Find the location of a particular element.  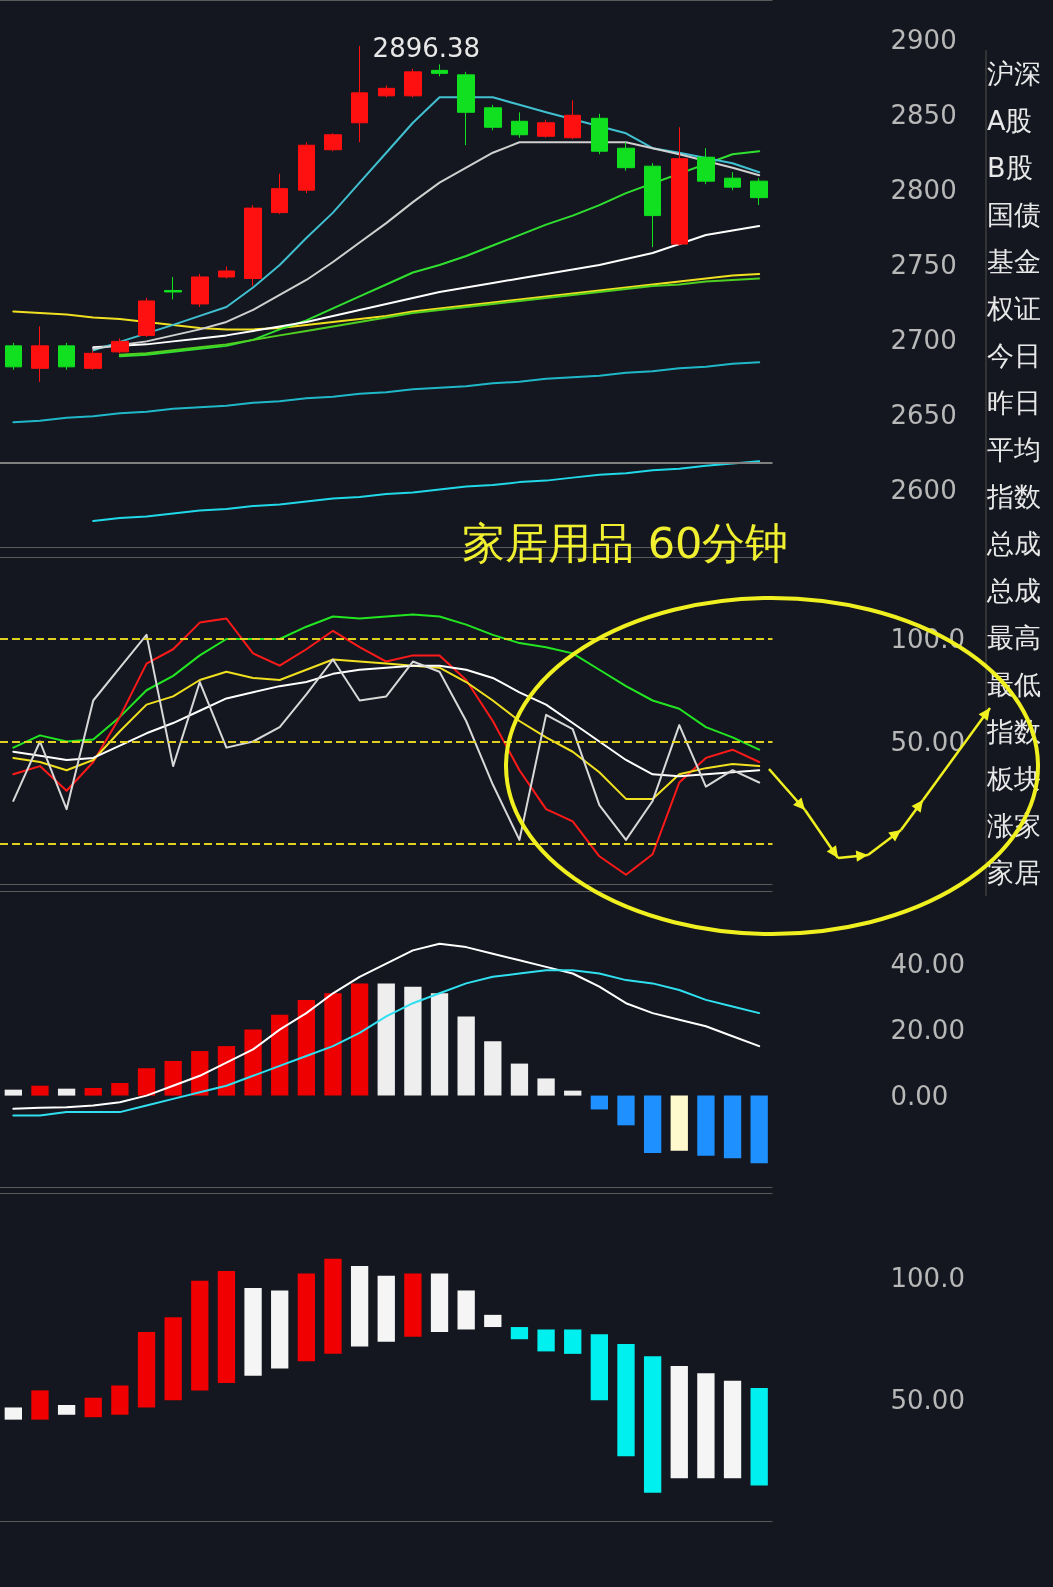

text: 国债 is located at coordinates (1014, 215).